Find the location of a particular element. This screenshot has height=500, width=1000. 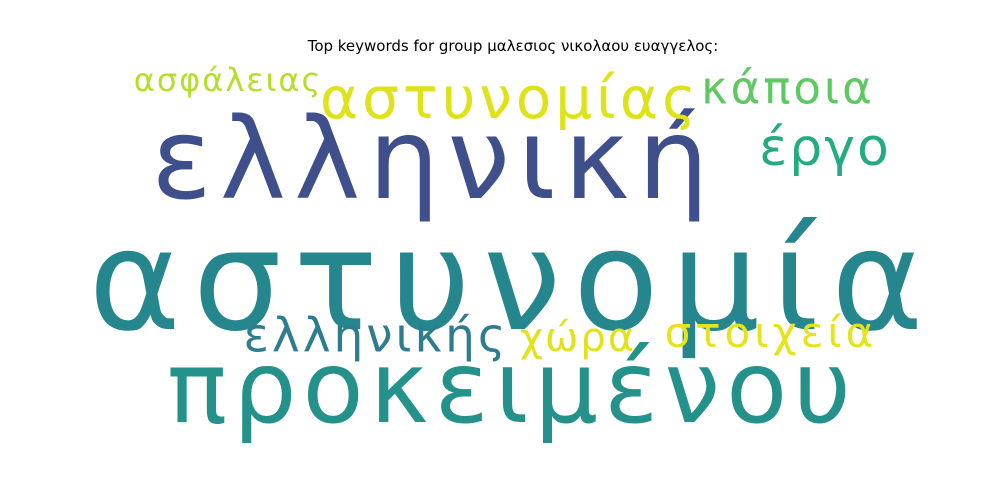

word-9: χώρα is located at coordinates (578, 338).